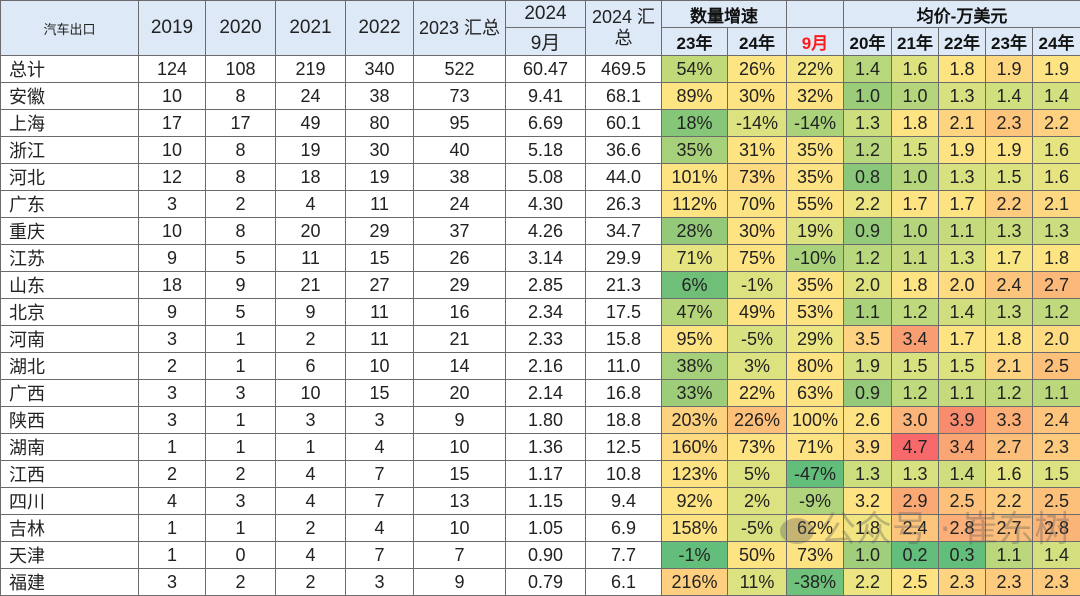  Describe the element at coordinates (70, 96) in the screenshot. I see `region-name: 安徽` at that location.